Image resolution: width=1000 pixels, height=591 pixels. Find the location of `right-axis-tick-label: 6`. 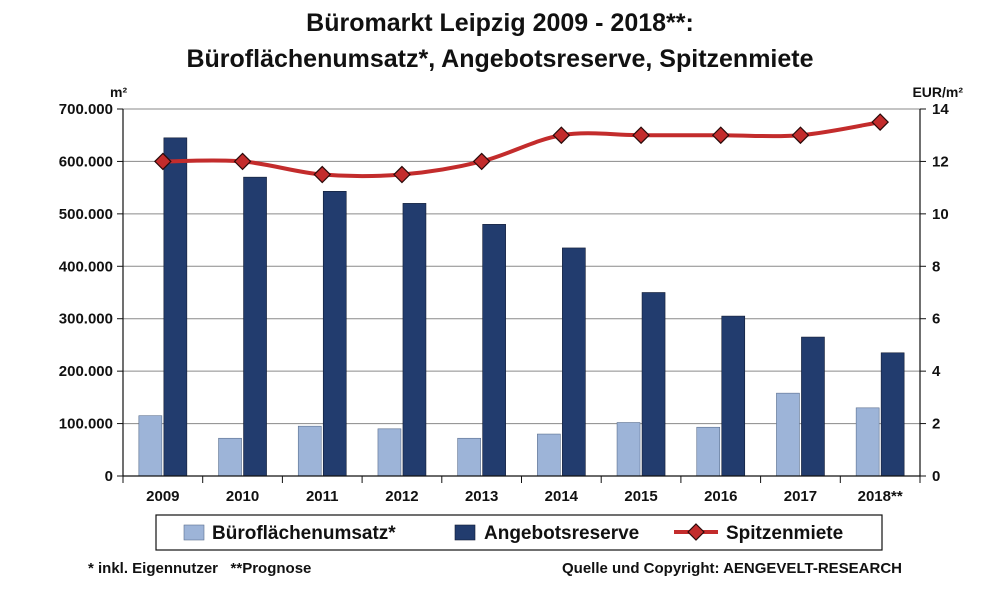

right-axis-tick-label: 6 is located at coordinates (936, 319).